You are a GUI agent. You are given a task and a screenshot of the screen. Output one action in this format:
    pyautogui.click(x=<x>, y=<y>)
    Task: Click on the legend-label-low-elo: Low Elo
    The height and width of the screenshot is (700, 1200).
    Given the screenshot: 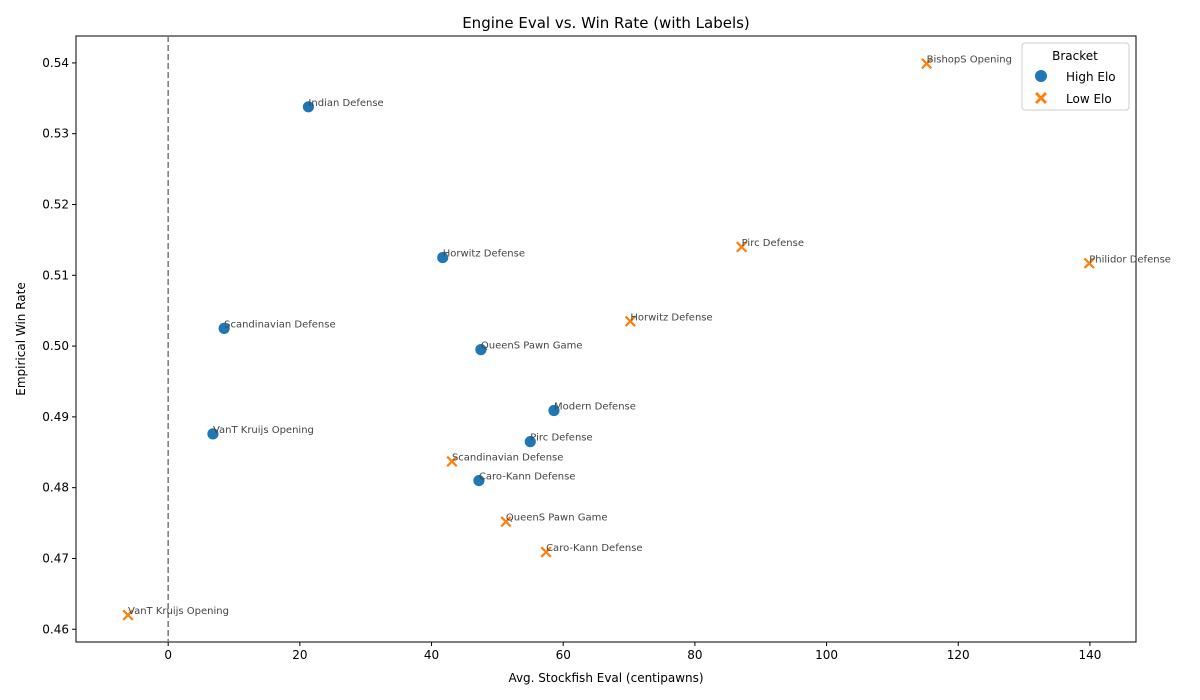 What is the action you would take?
    pyautogui.click(x=1089, y=99)
    